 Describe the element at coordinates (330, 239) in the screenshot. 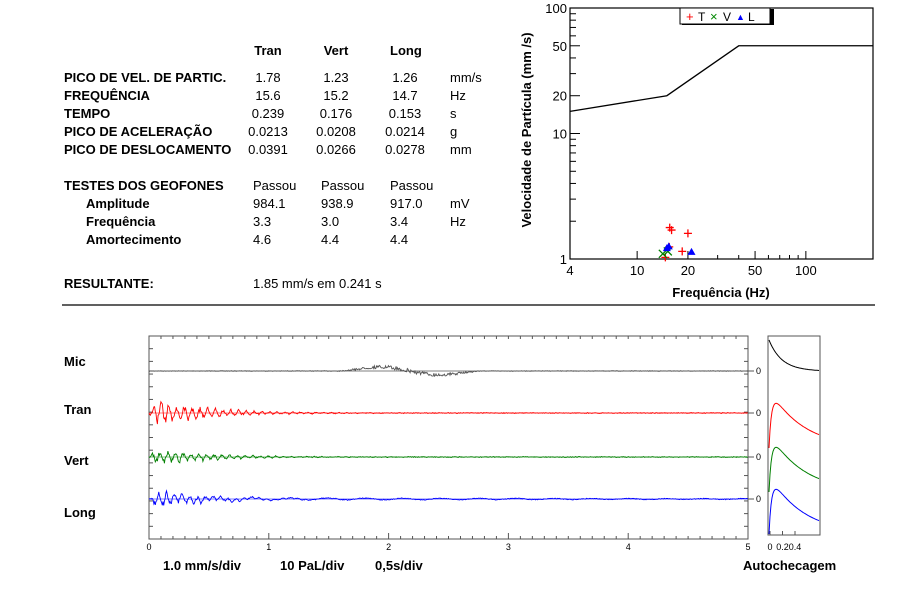

I see `geo-row-value: 4.4` at that location.